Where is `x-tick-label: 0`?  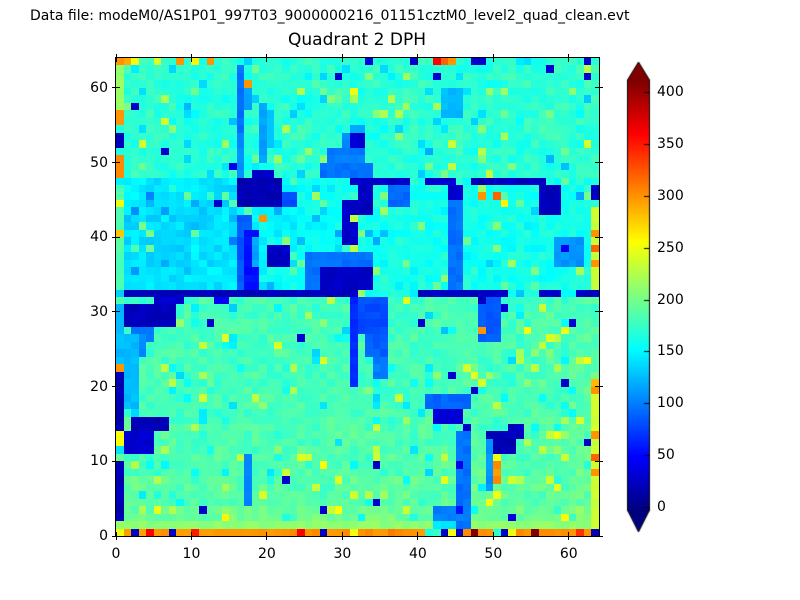 x-tick-label: 0 is located at coordinates (116, 554).